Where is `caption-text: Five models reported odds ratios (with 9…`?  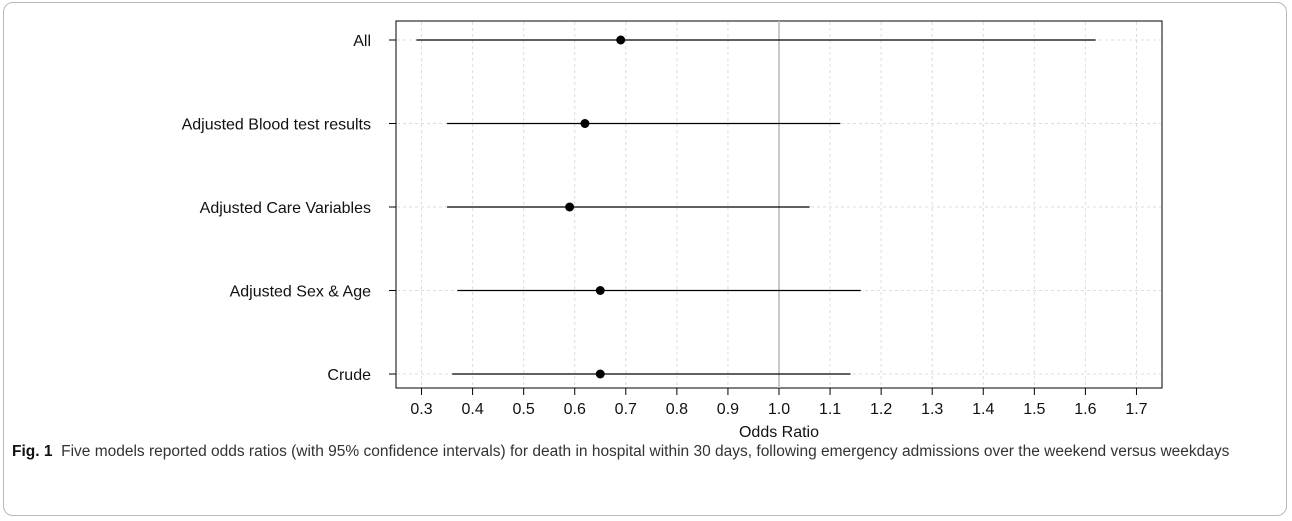 caption-text: Five models reported odds ratios (with 9… is located at coordinates (645, 451).